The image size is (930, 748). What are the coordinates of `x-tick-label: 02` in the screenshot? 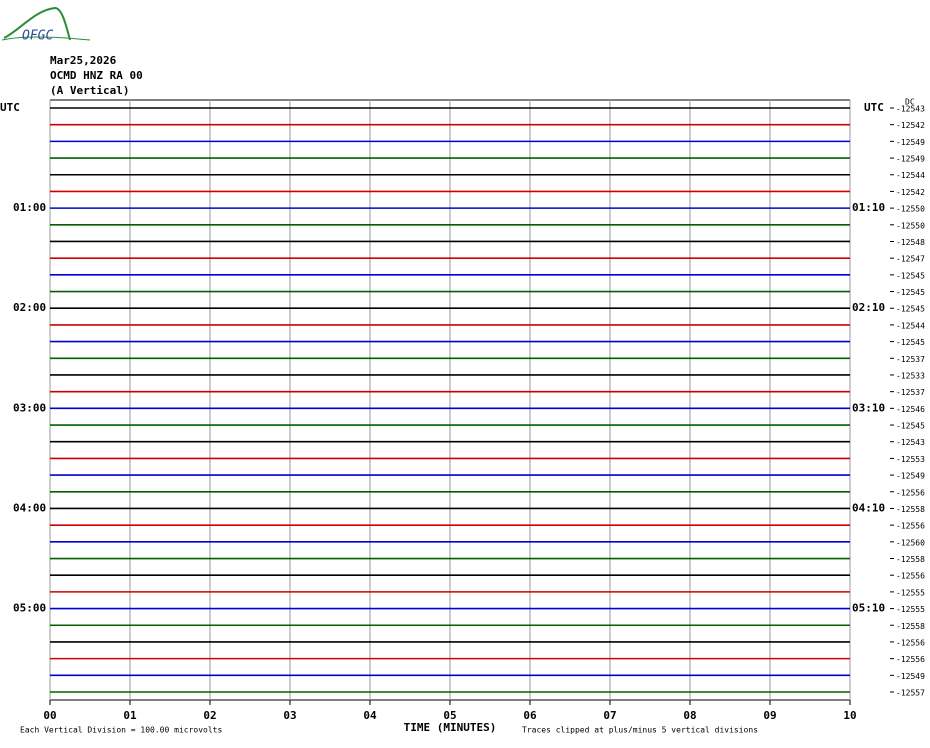 It's located at (209, 715).